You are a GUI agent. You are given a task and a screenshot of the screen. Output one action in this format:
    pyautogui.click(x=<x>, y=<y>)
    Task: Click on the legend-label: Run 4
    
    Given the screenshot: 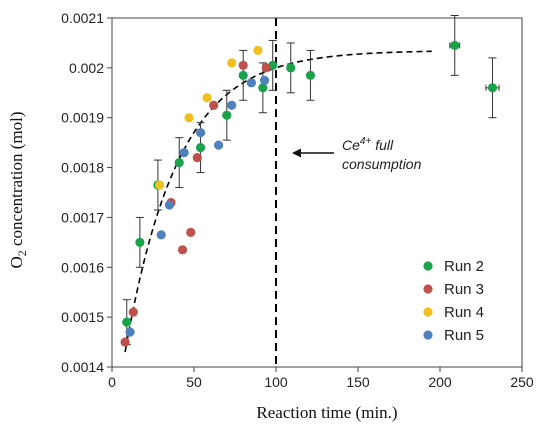 What is the action you would take?
    pyautogui.click(x=464, y=312)
    